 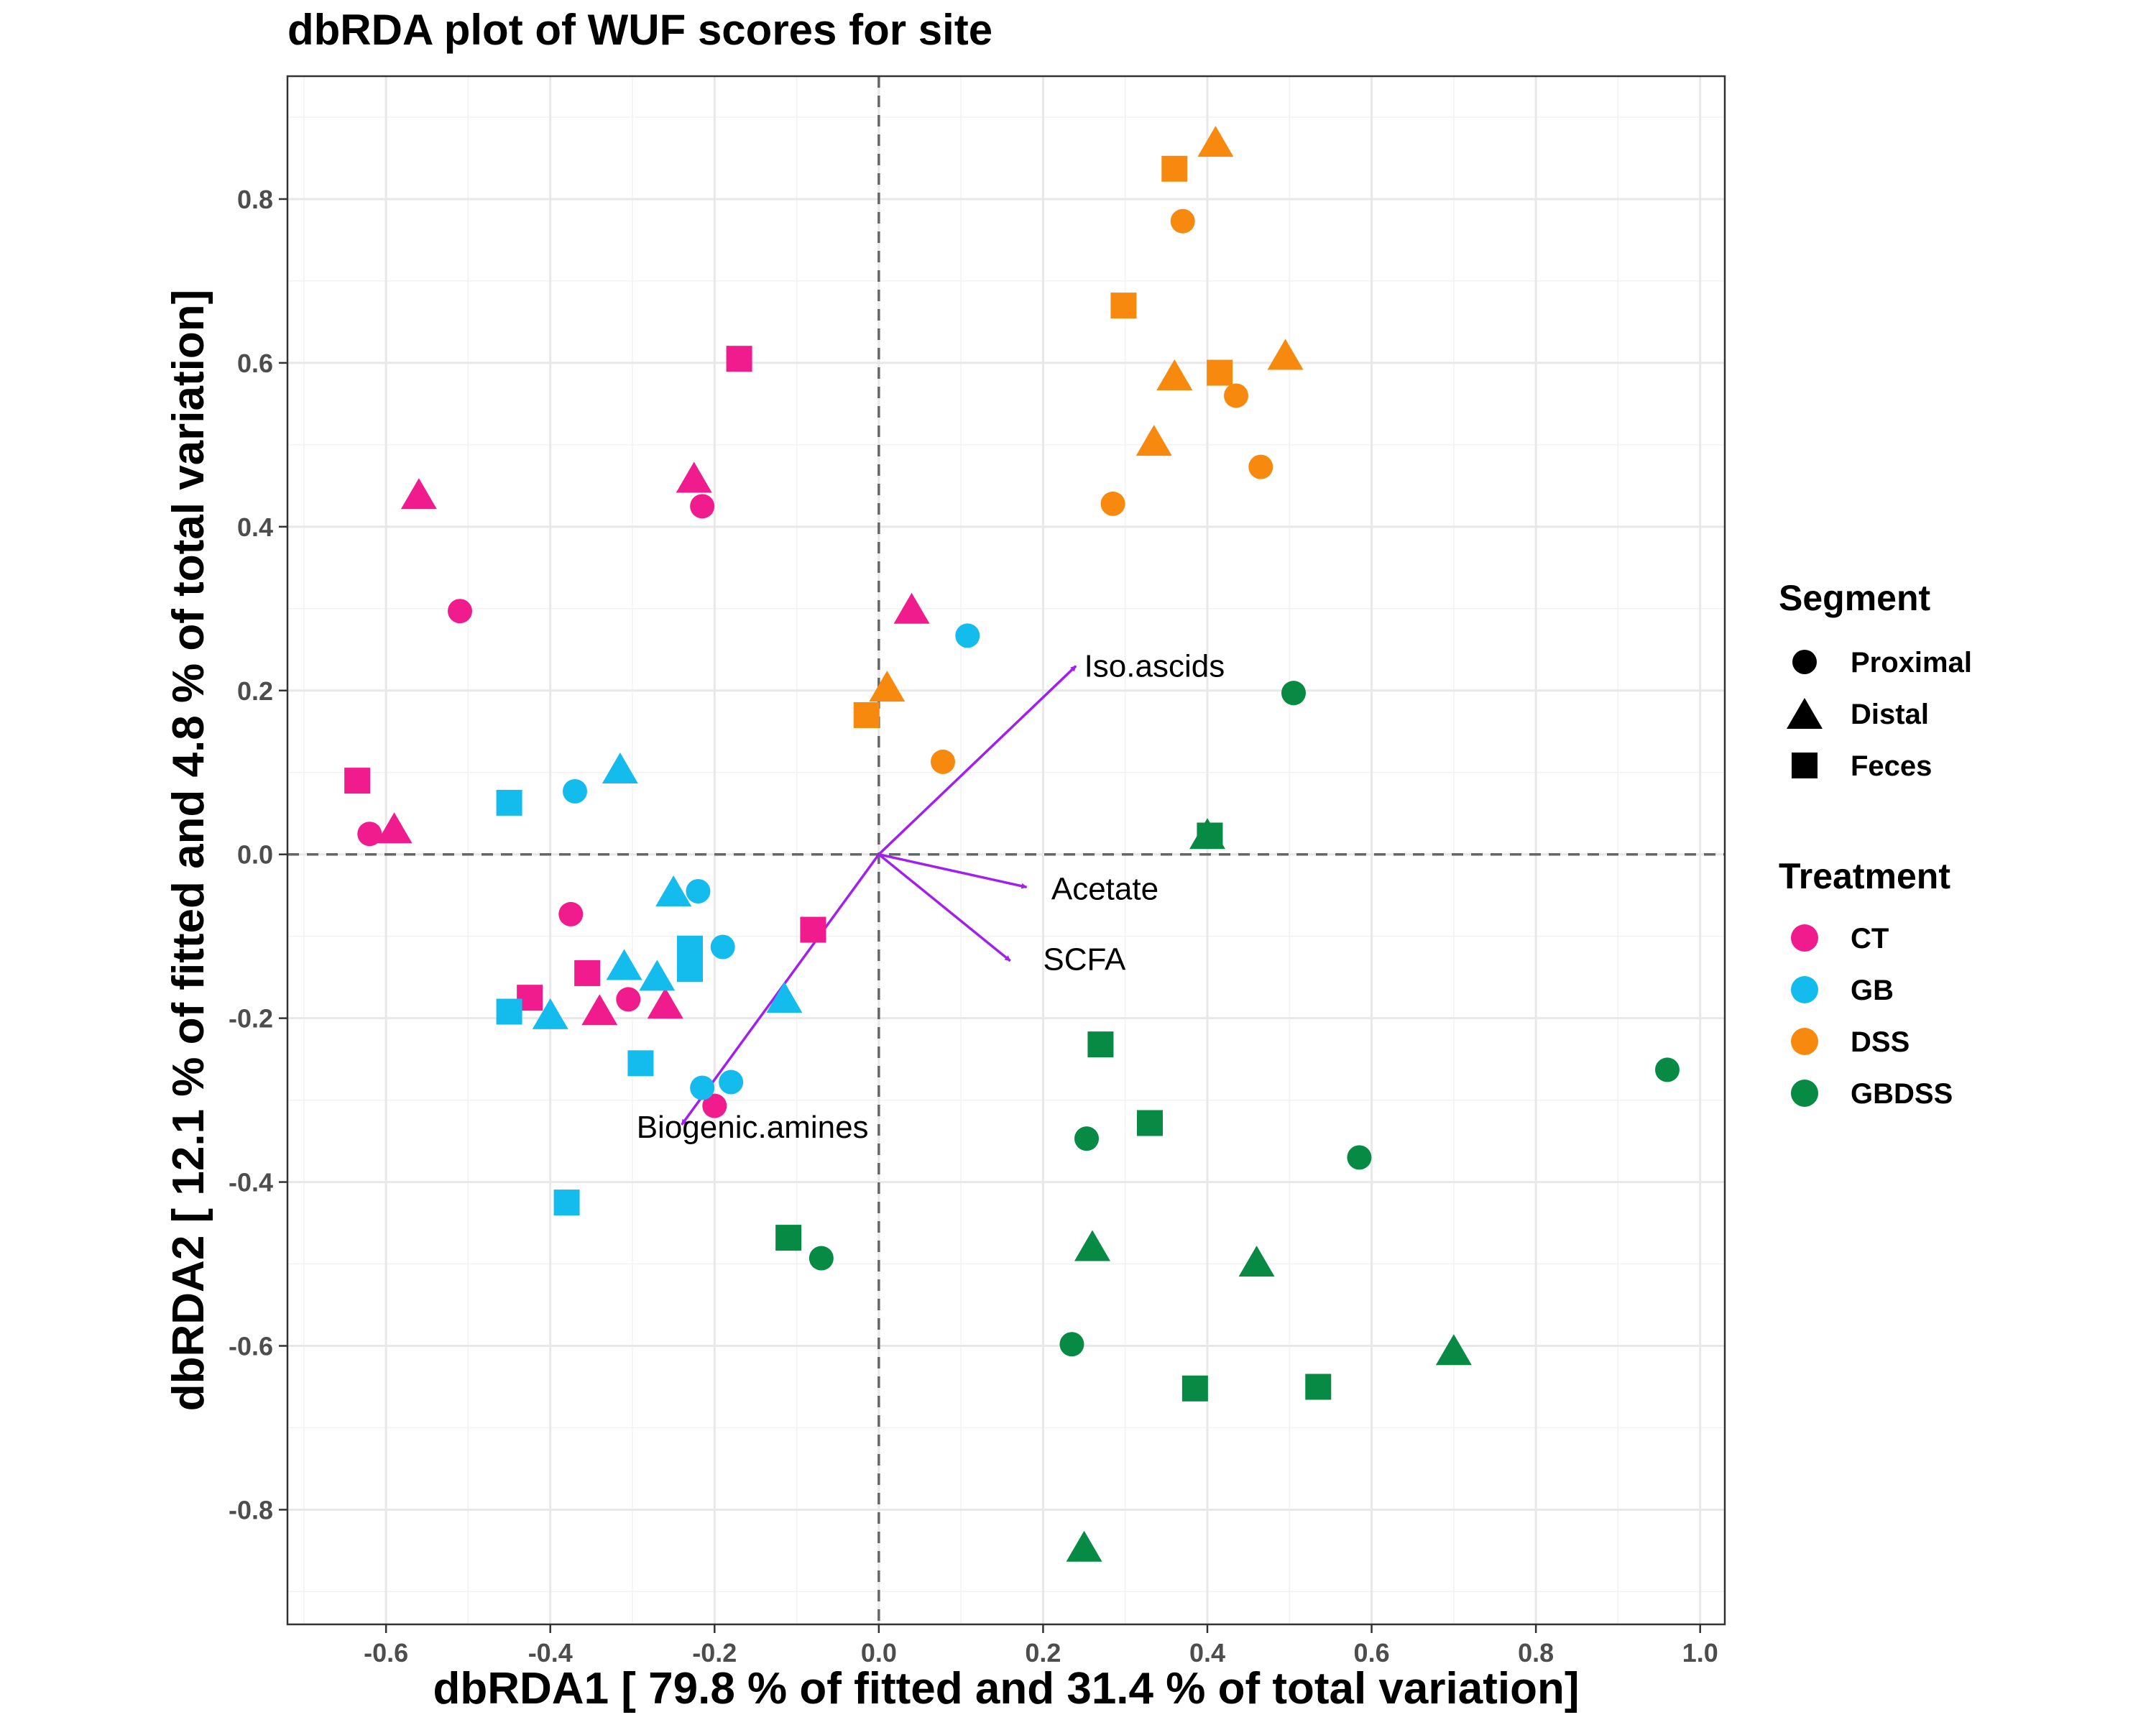 I want to click on y-tick-label: -0.6, so click(x=251, y=1346).